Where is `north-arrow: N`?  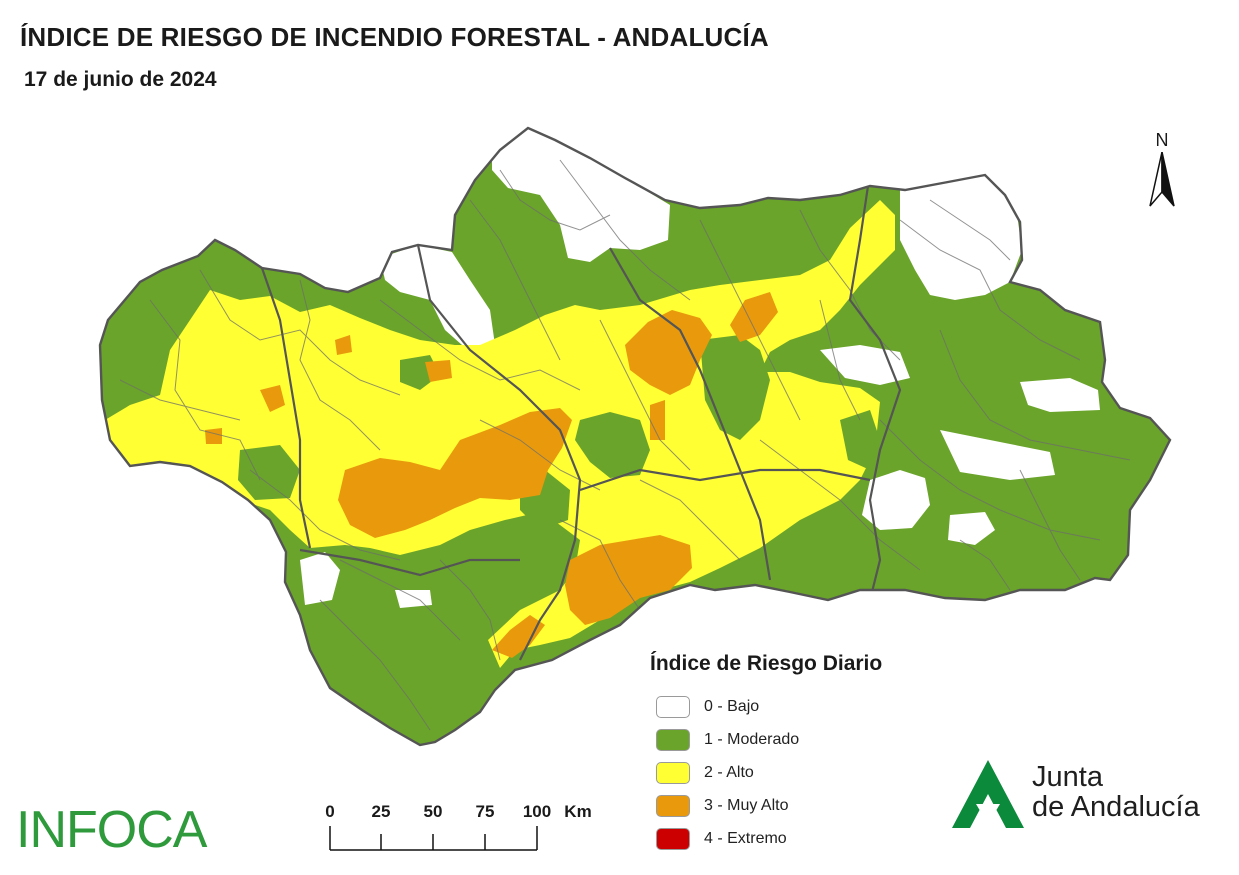 north-arrow: N is located at coordinates (1162, 170).